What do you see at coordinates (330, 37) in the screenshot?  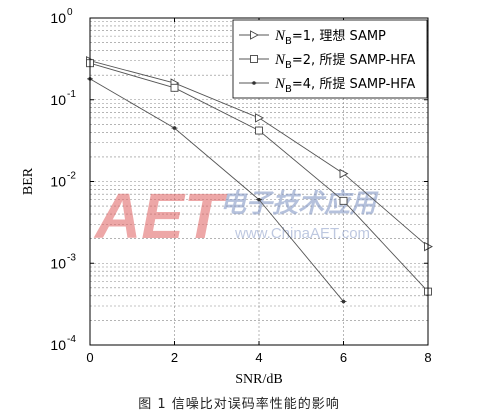 I see `legend-entry: NB=1, 理想 SAMP` at bounding box center [330, 37].